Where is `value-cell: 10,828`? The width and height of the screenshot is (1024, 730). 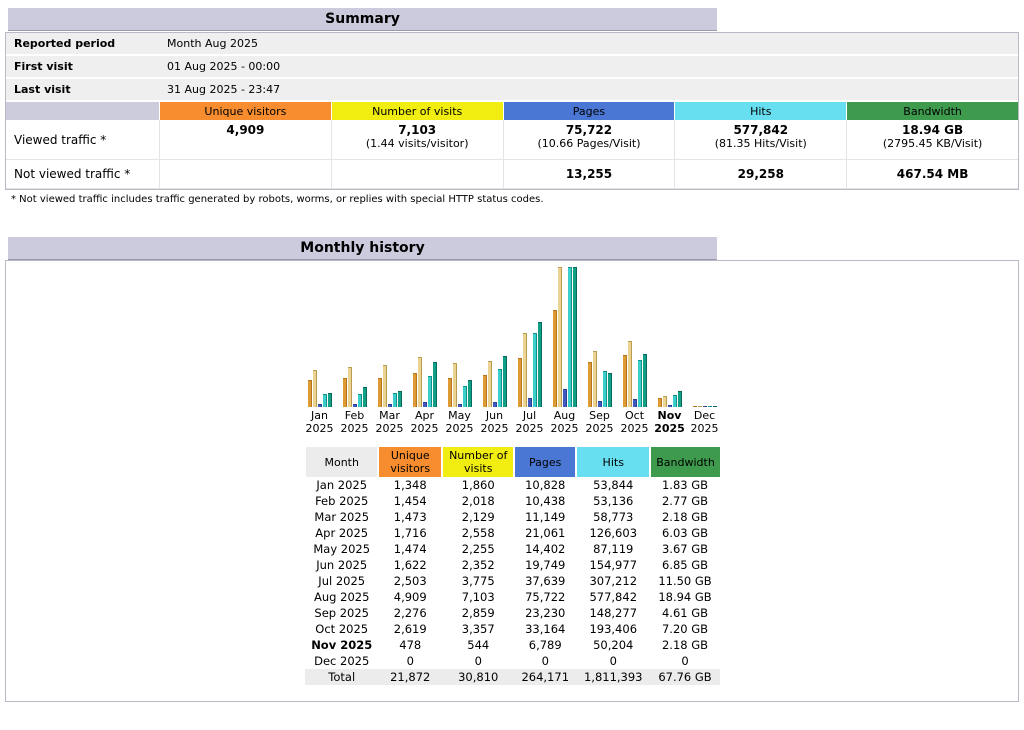
value-cell: 10,828 is located at coordinates (545, 485).